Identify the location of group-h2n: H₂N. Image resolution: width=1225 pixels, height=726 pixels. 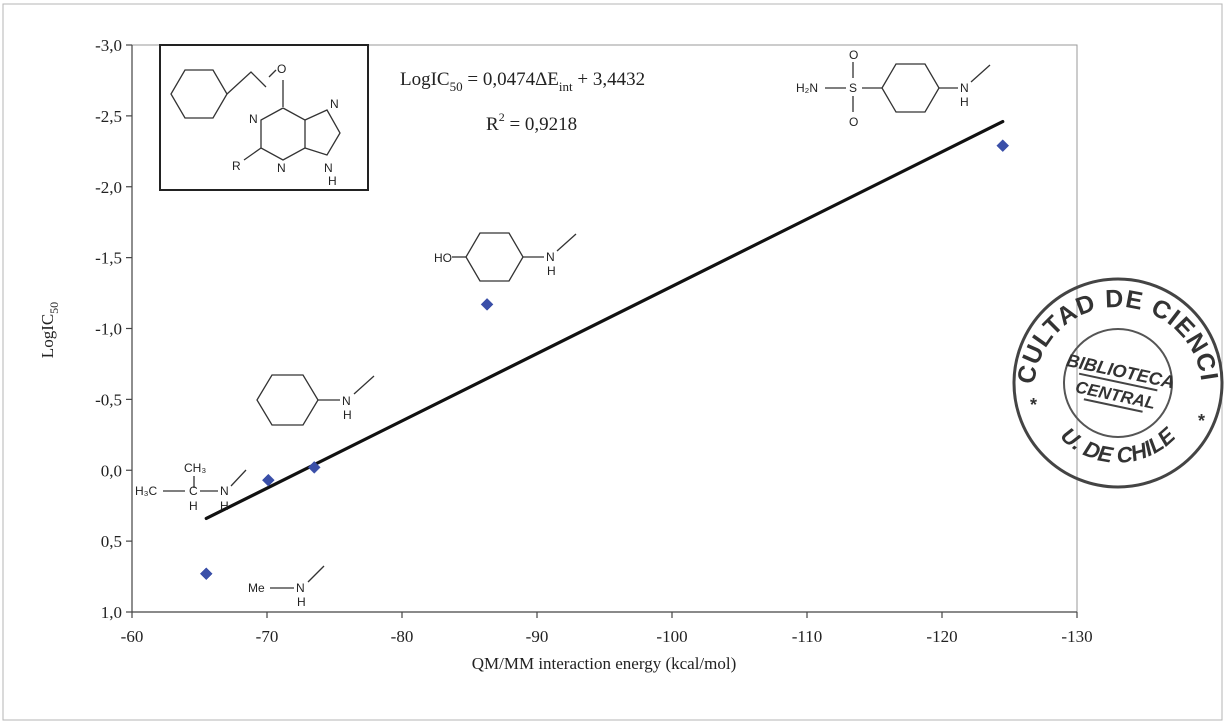
(807, 88).